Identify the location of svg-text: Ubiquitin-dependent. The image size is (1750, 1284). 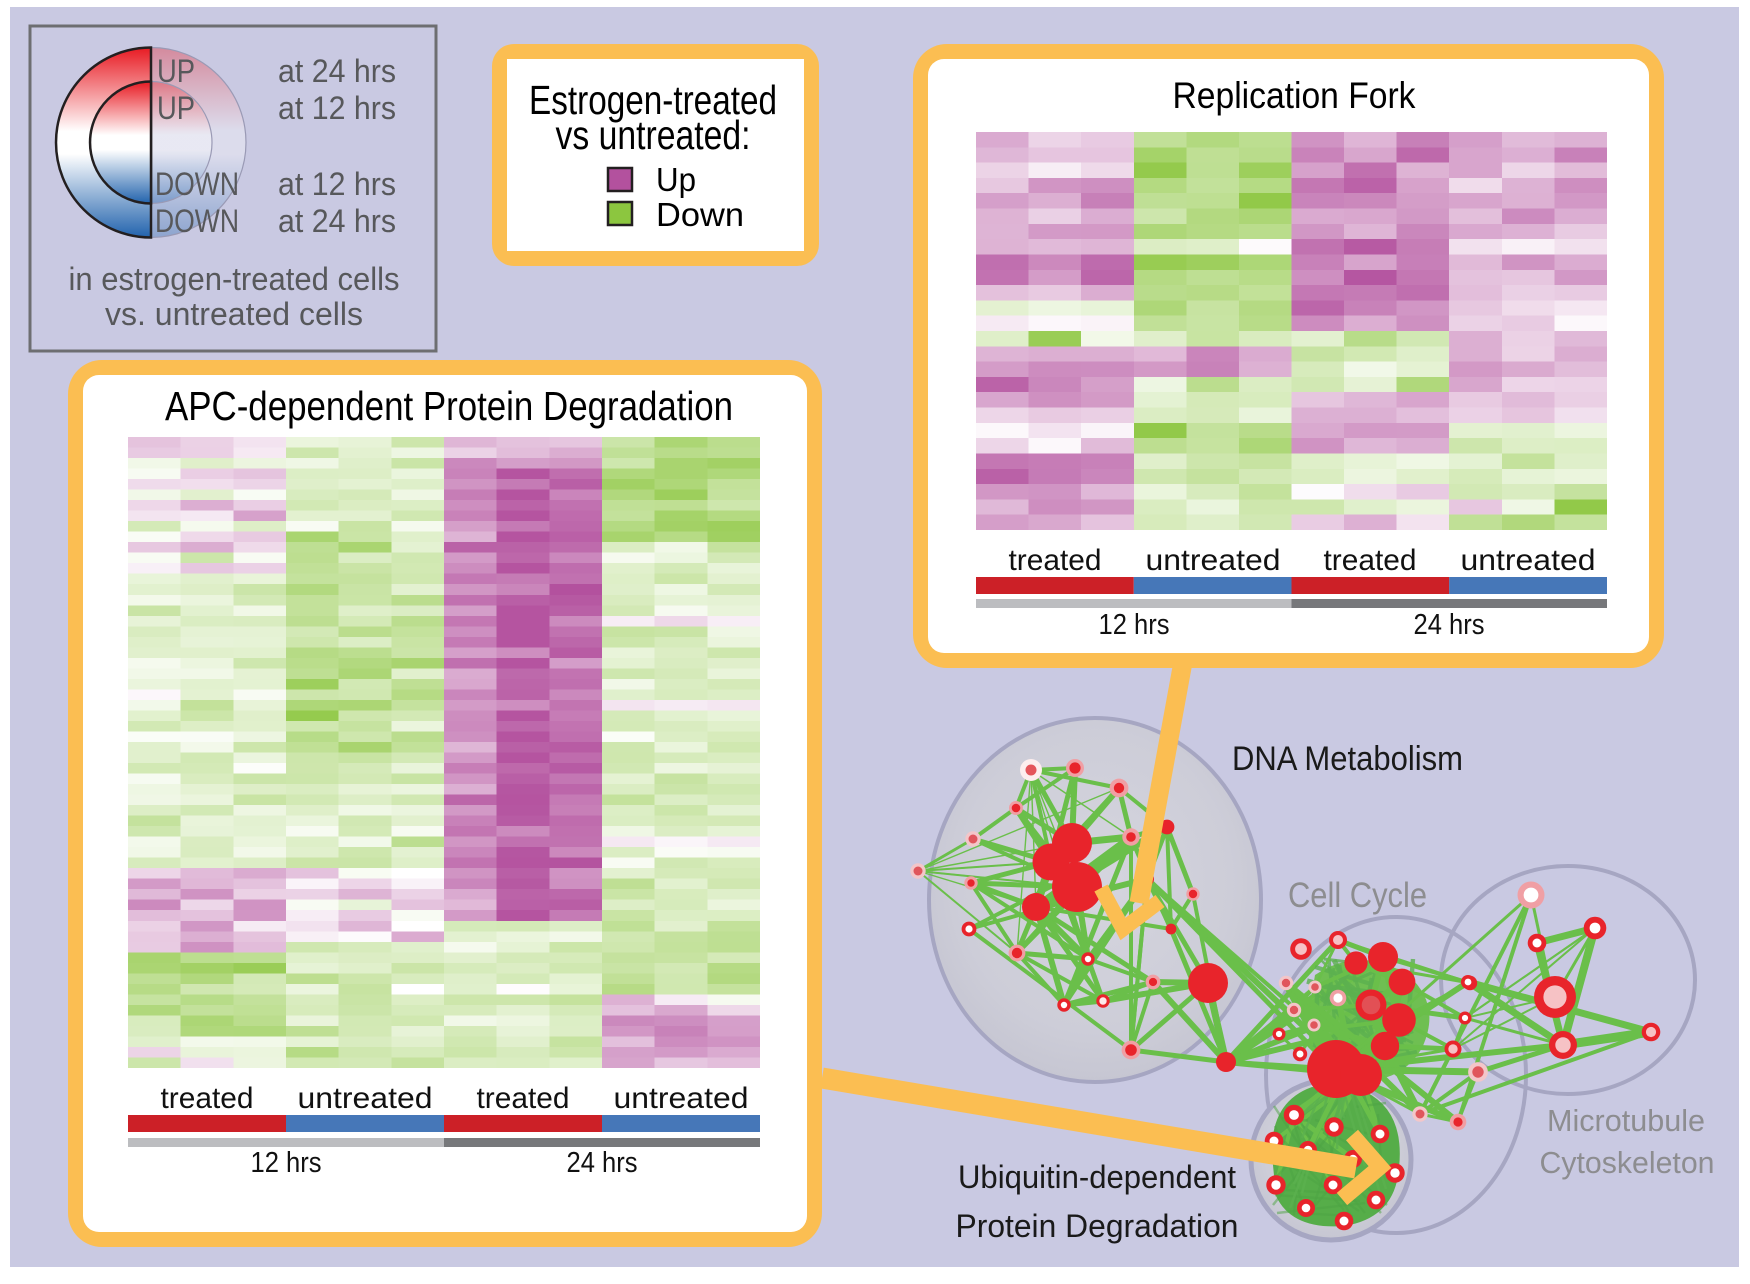
(1097, 1177).